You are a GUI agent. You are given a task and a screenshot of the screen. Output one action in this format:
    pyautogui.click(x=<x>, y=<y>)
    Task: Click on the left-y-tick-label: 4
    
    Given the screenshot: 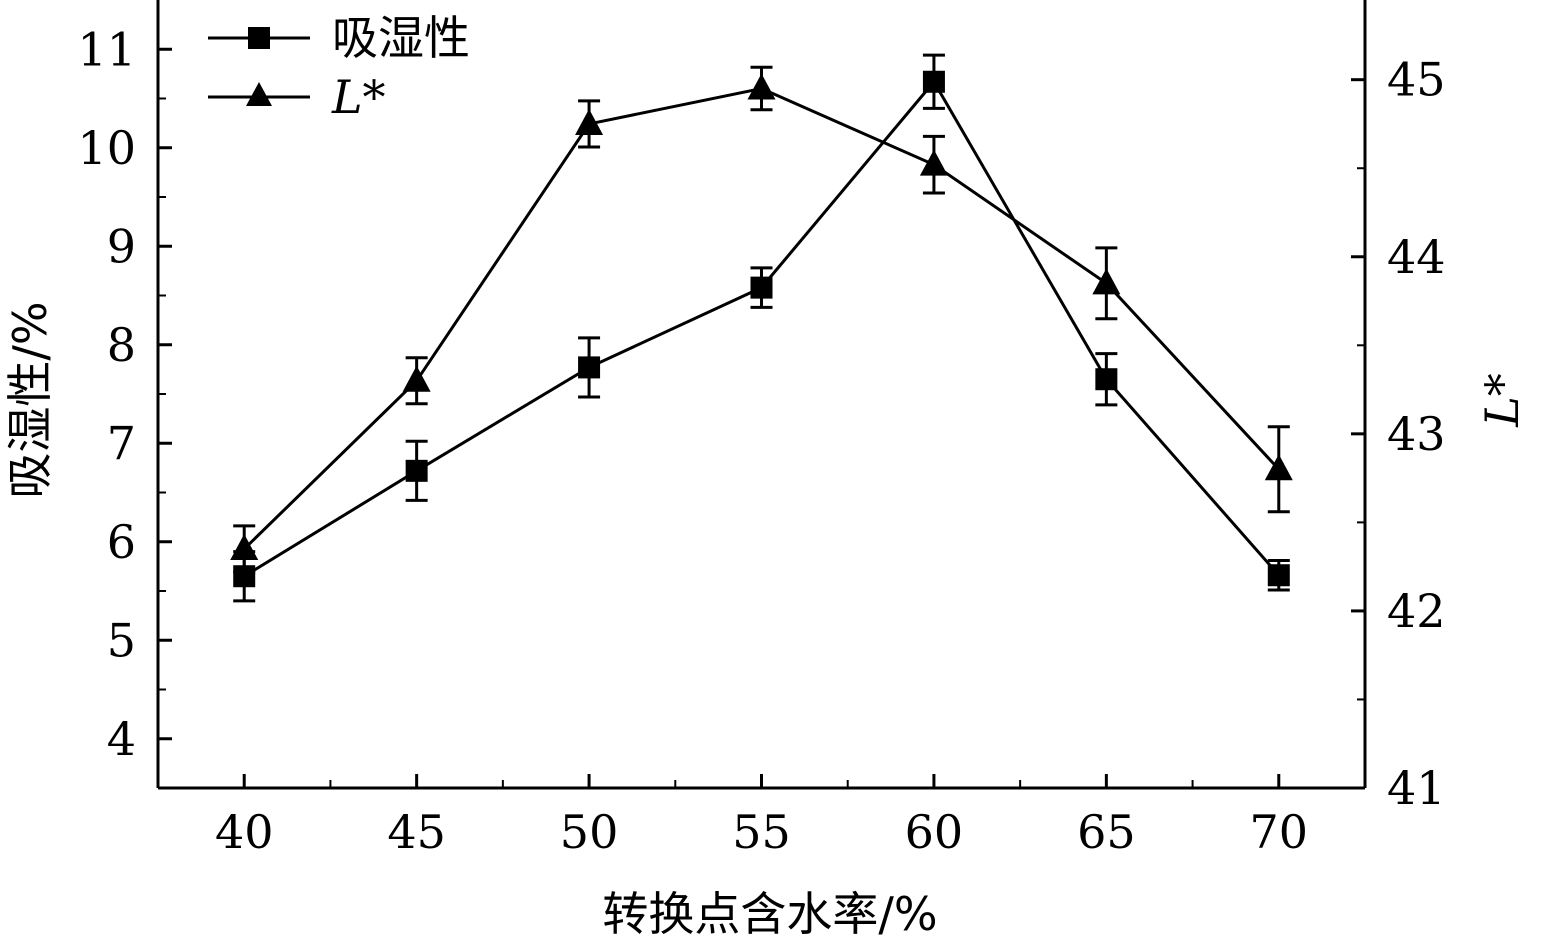 What is the action you would take?
    pyautogui.click(x=121, y=739)
    